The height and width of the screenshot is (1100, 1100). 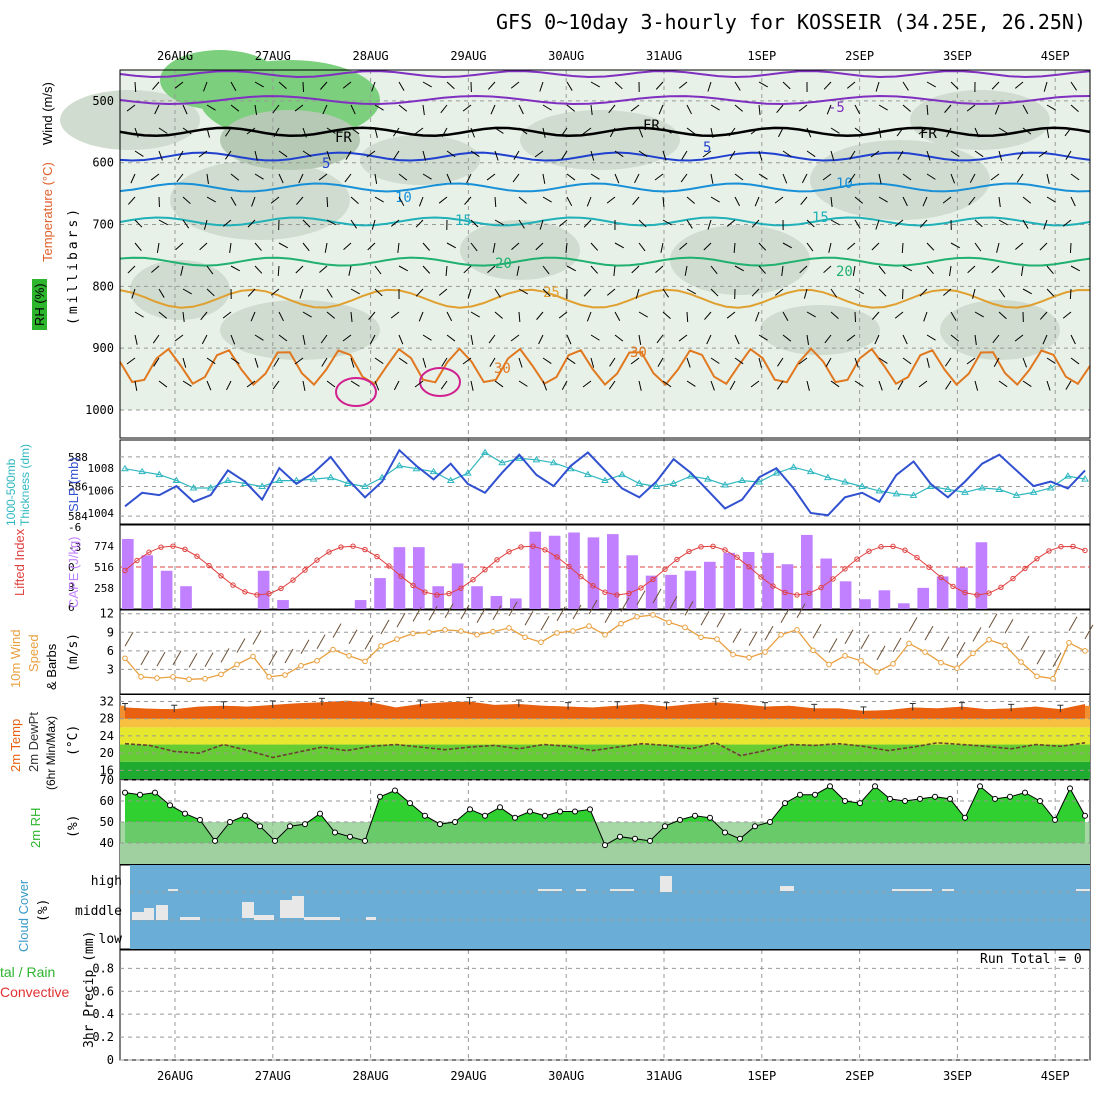 I want to click on contour-label: 10, so click(x=403, y=198).